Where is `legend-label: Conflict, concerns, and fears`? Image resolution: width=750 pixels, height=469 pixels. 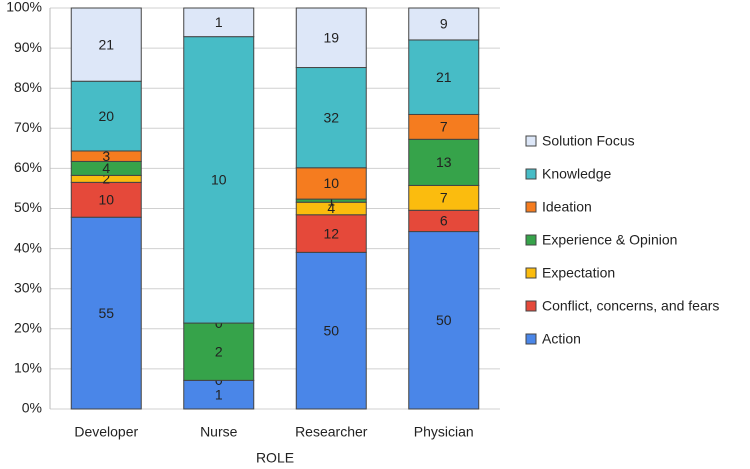 legend-label: Conflict, concerns, and fears is located at coordinates (630, 306).